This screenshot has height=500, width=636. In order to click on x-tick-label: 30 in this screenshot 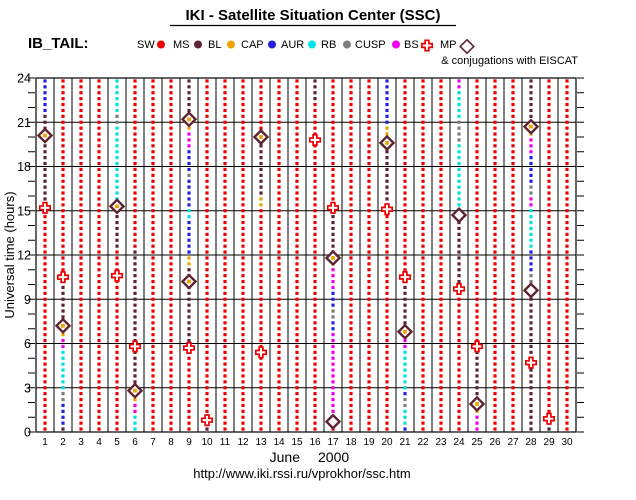, I will do `click(567, 442)`.